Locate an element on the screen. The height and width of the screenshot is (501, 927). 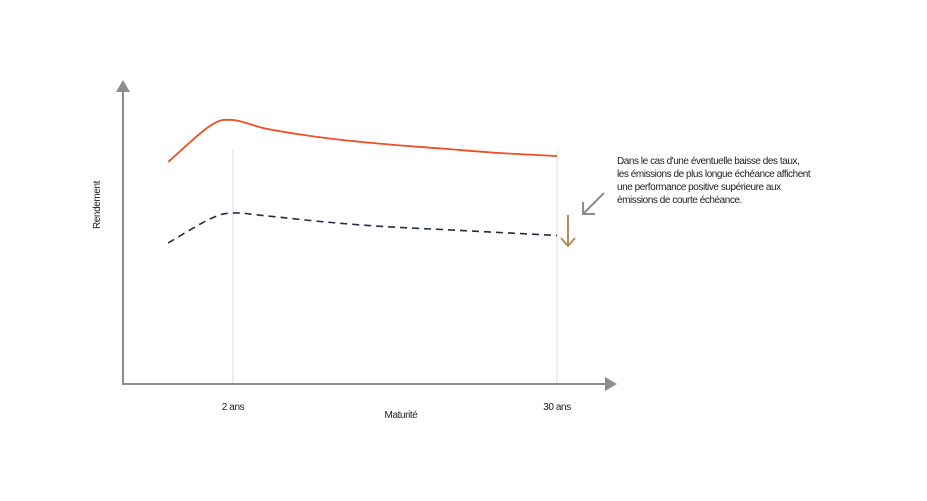
y-axis-arrowhead is located at coordinates (123, 86).